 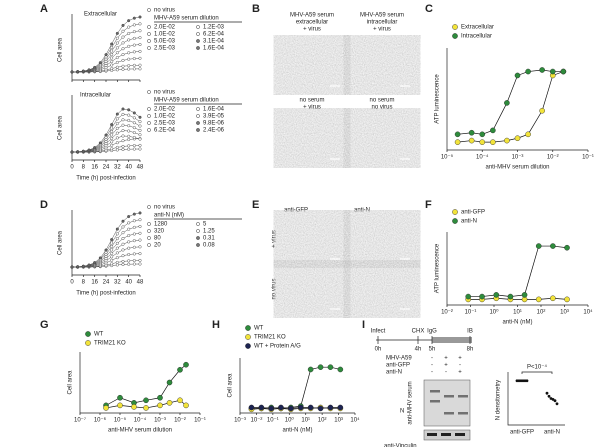 I want to click on timeline-time: 0h, so click(x=378, y=350).